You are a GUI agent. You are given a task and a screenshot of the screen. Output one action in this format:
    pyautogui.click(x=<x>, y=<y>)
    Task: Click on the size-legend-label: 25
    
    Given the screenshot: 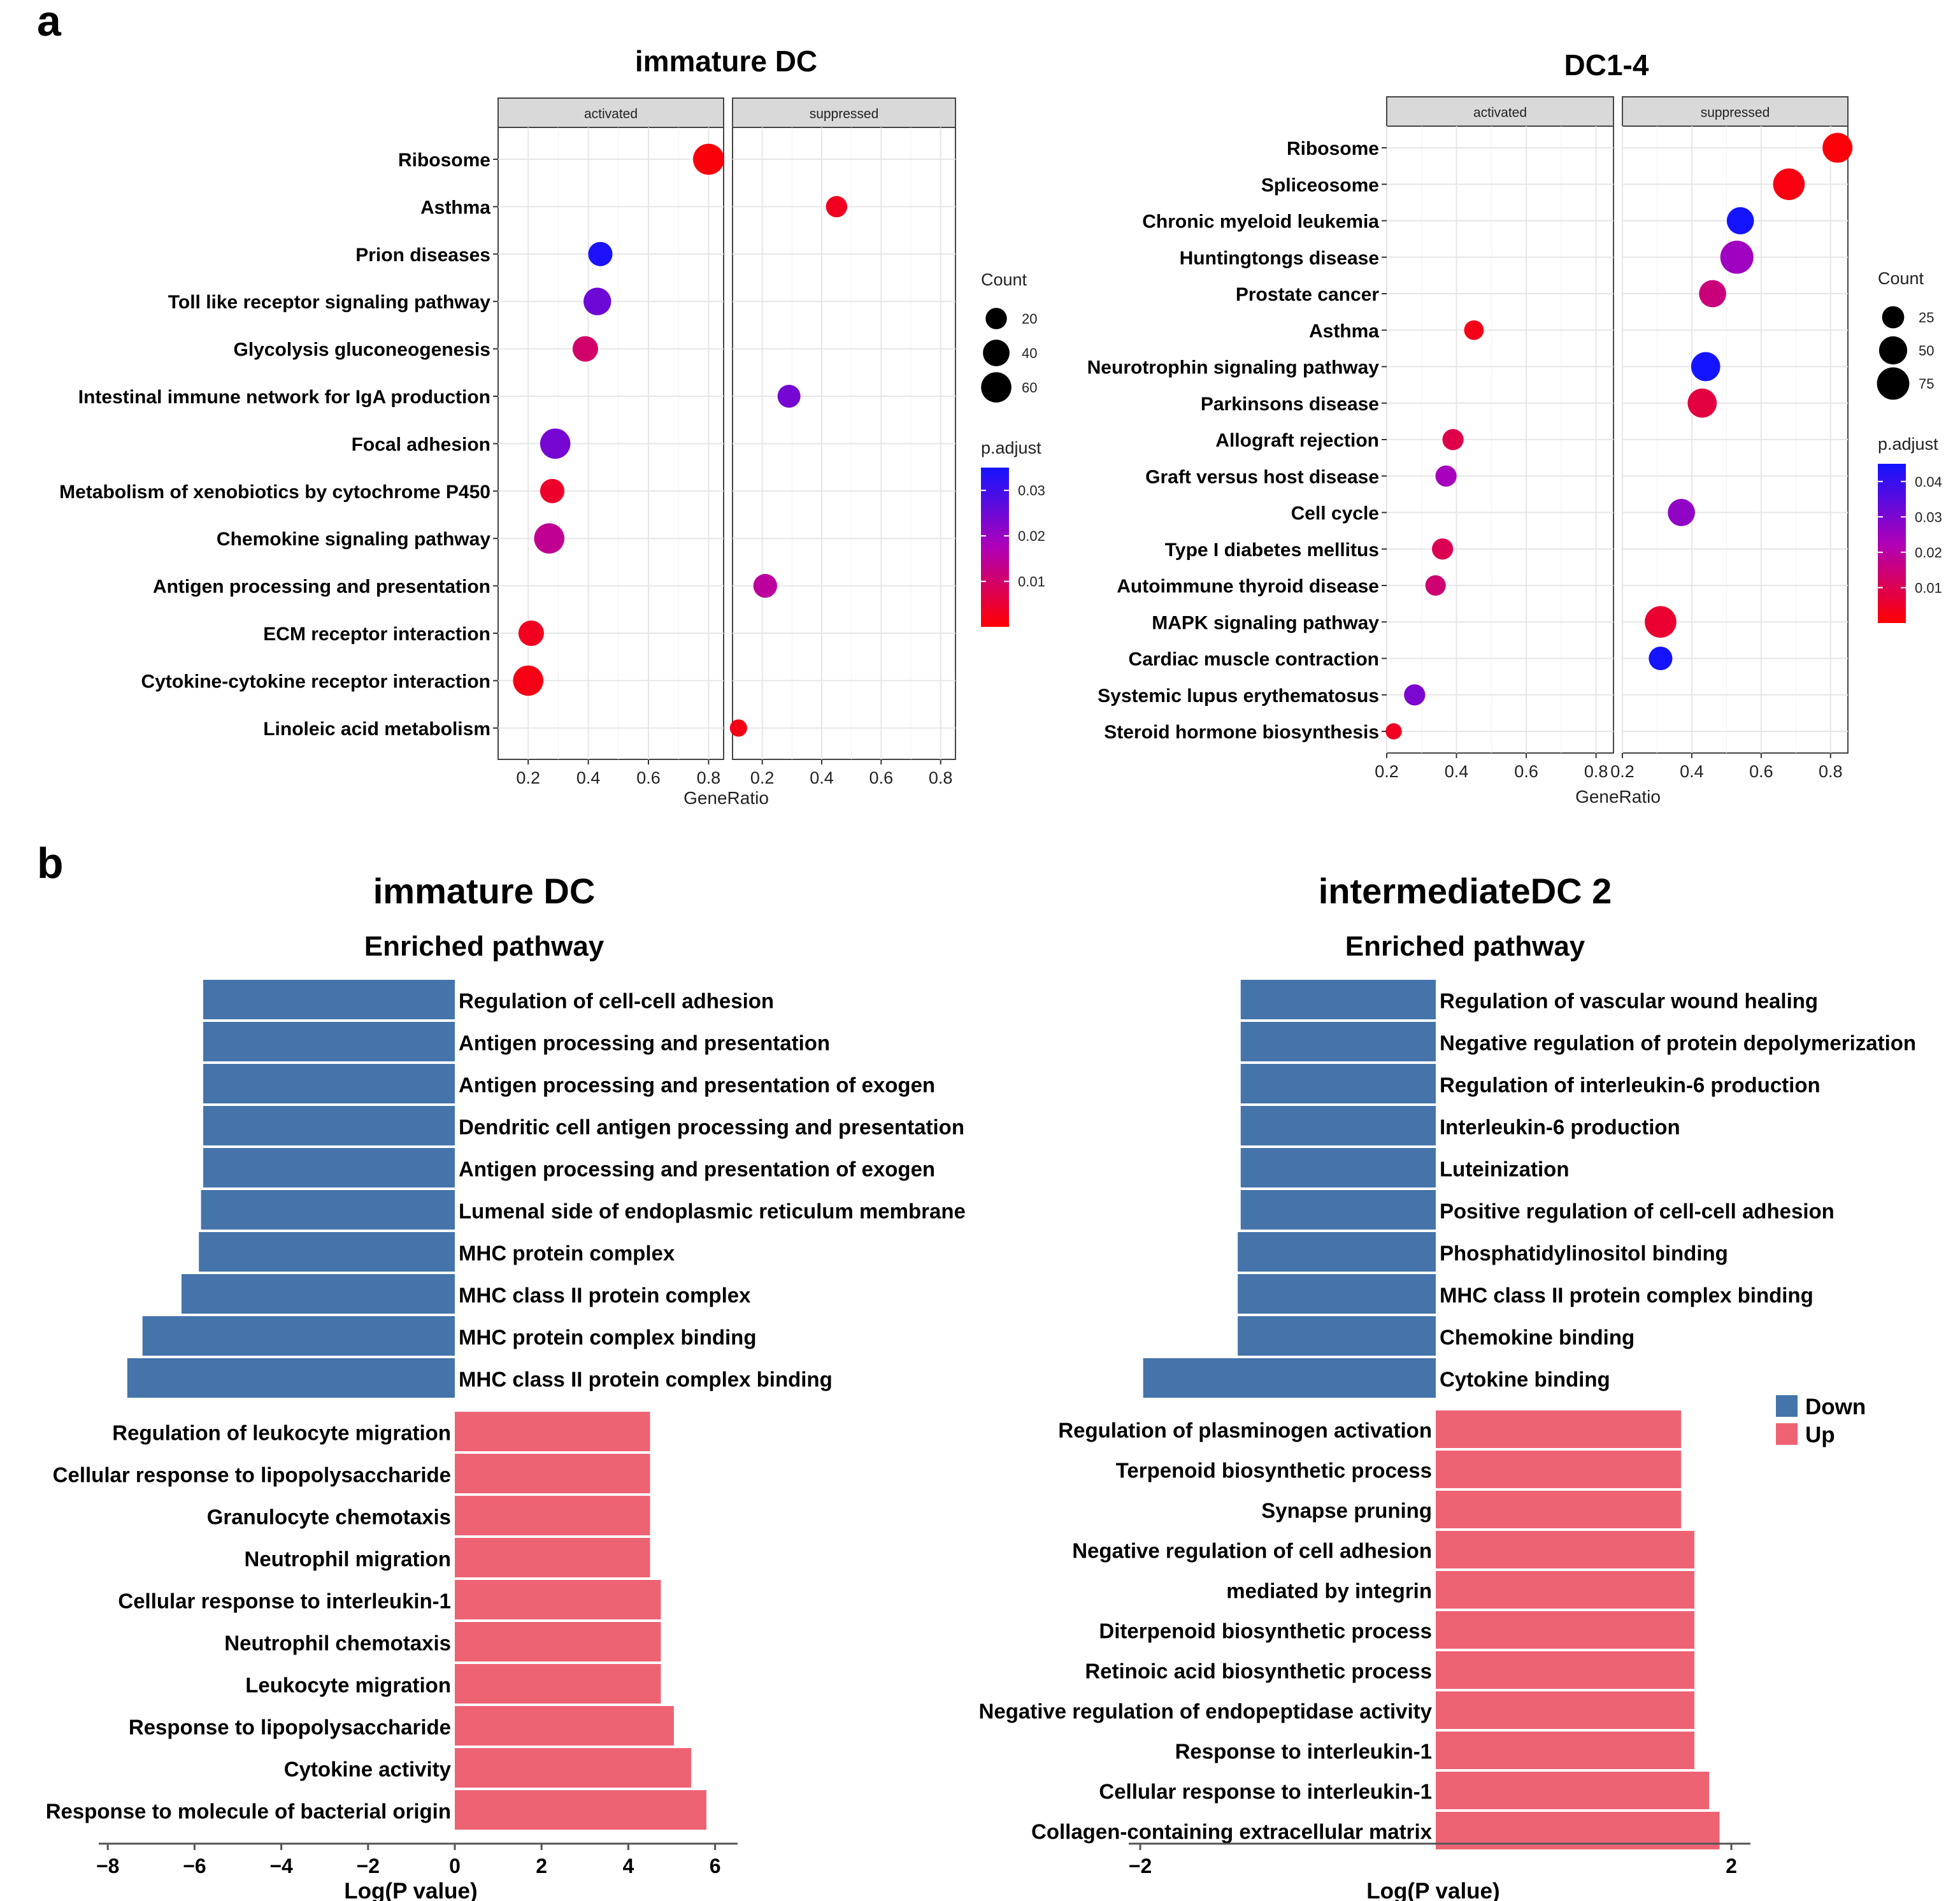 What is the action you would take?
    pyautogui.click(x=1927, y=318)
    